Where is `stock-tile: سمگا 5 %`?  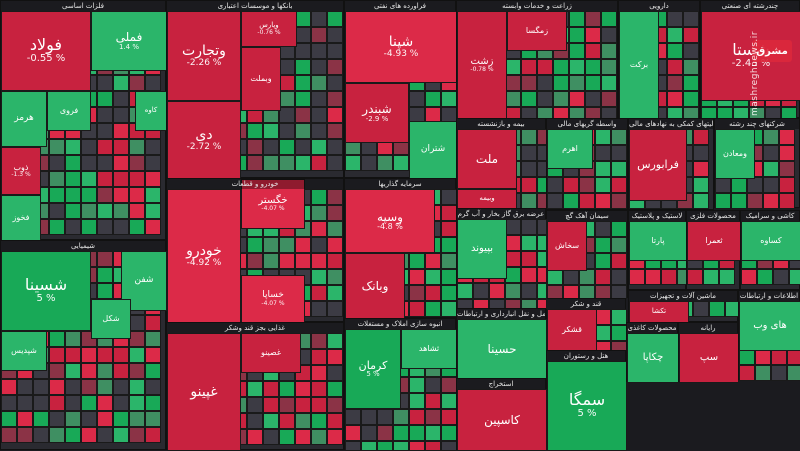
stock-tile: سمگا 5 % is located at coordinates (587, 406).